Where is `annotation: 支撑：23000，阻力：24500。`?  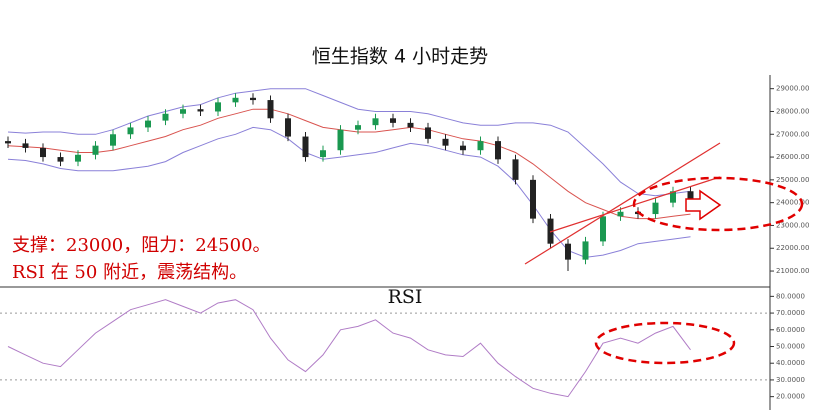 annotation: 支撑：23000，阻力：24500。 is located at coordinates (141, 245).